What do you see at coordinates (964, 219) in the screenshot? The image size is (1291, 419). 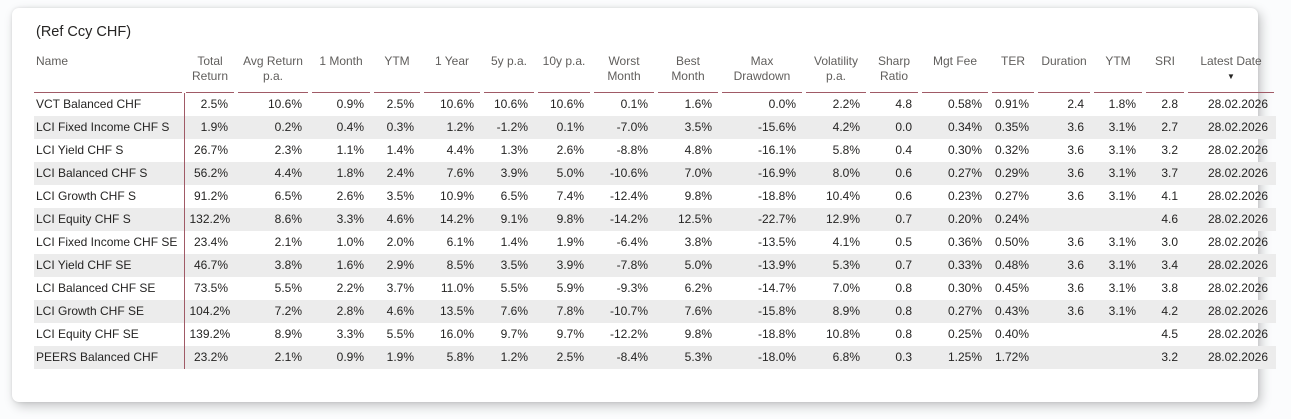 I see `value-cell-mgt-fee: 0.20%` at bounding box center [964, 219].